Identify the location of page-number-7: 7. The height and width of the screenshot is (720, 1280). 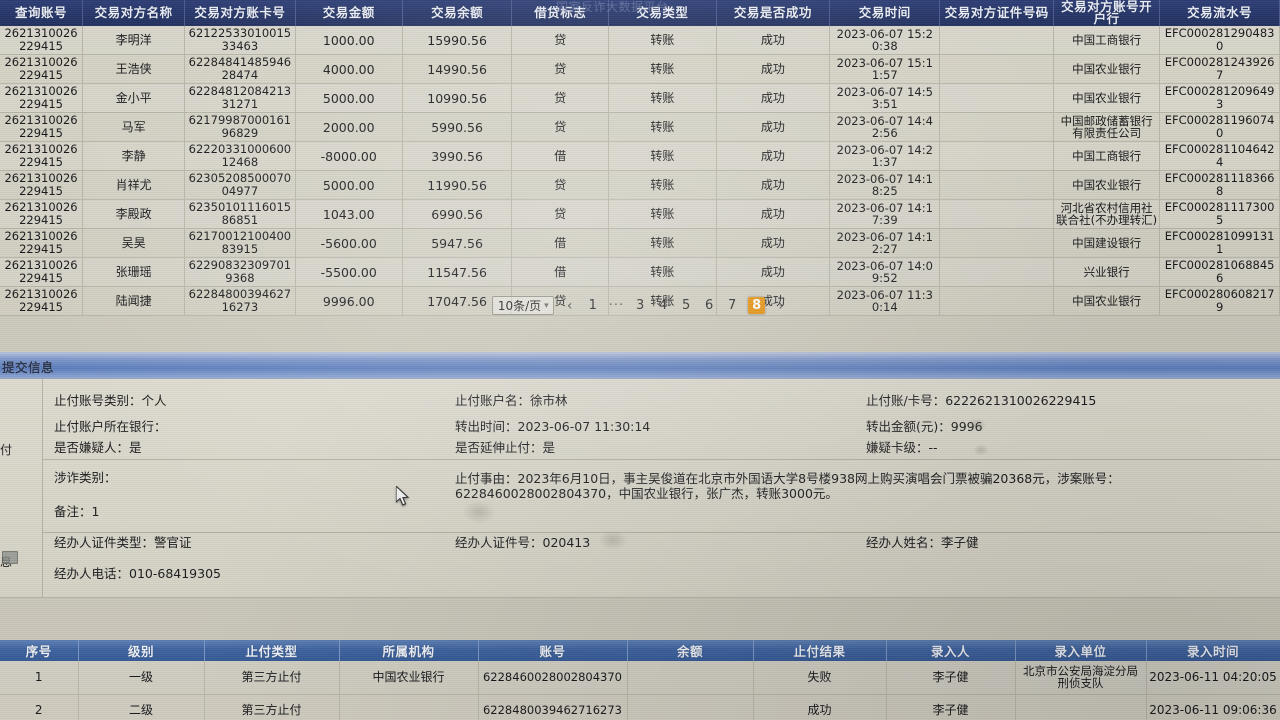
(732, 305).